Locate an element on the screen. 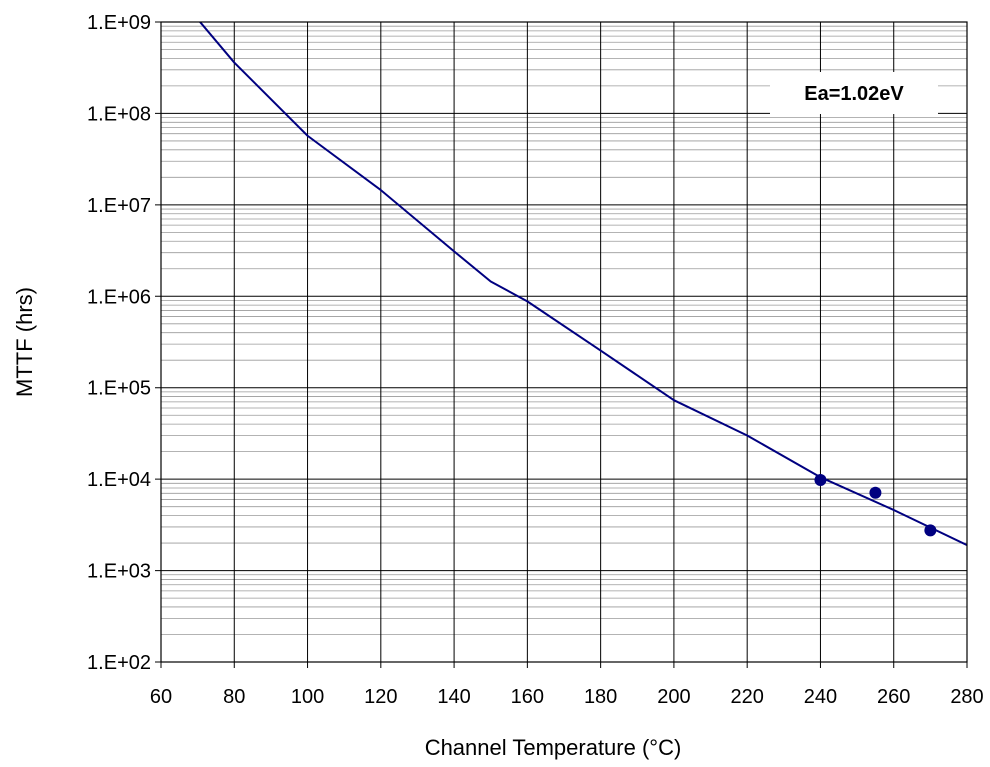 The image size is (990, 767). x-tick-label: 60 is located at coordinates (161, 697).